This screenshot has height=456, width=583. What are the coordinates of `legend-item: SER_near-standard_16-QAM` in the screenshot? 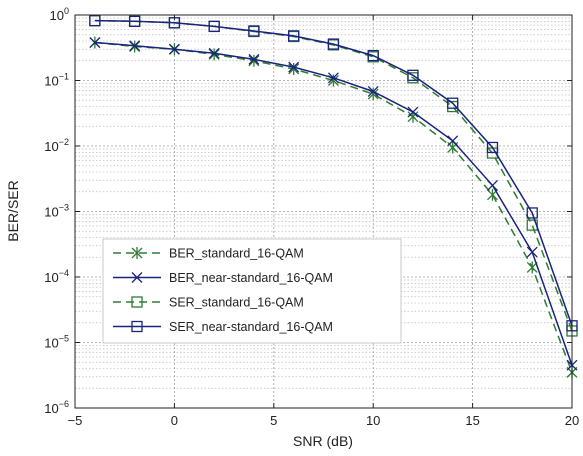 It's located at (223, 327).